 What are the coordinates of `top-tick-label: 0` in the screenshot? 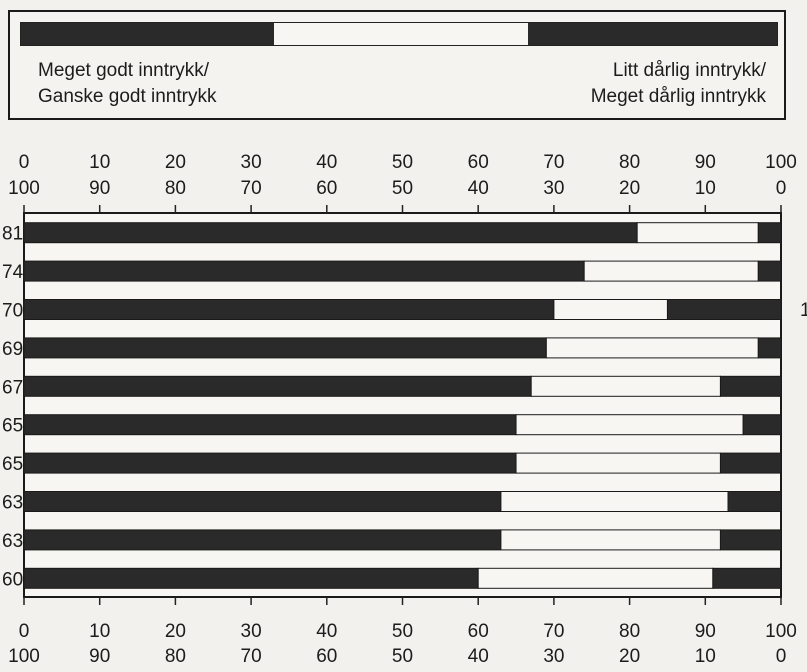 It's located at (24, 162).